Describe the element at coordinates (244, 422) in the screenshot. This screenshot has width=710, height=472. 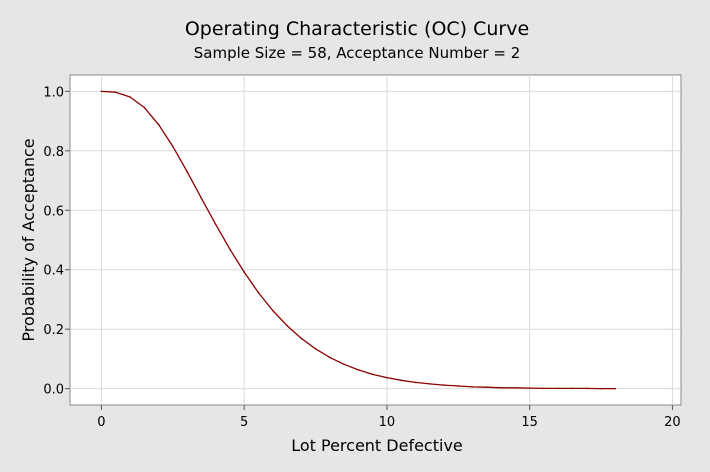
I see `x-tick-label: 5` at that location.